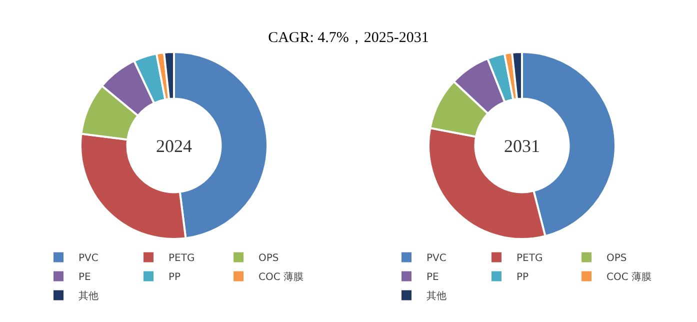 This screenshot has width=697, height=322. Describe the element at coordinates (348, 38) in the screenshot. I see `text: CAGR: 4.7%，2025-2031` at that location.